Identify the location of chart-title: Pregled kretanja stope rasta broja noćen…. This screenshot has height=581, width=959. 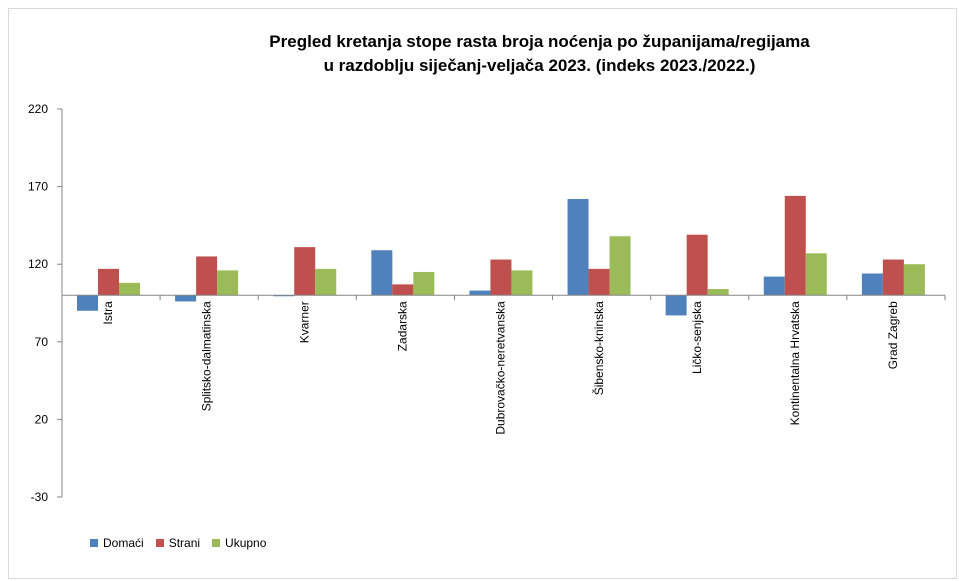
(479, 54).